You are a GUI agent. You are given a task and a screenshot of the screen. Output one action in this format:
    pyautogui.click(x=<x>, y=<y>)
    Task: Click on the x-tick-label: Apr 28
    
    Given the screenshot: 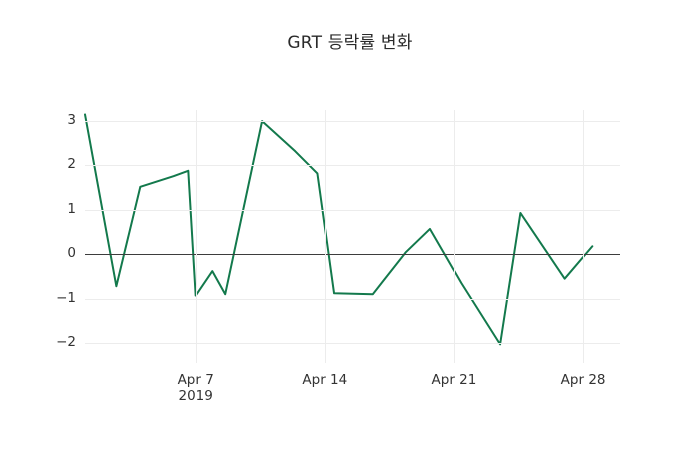 What is the action you would take?
    pyautogui.click(x=583, y=380)
    